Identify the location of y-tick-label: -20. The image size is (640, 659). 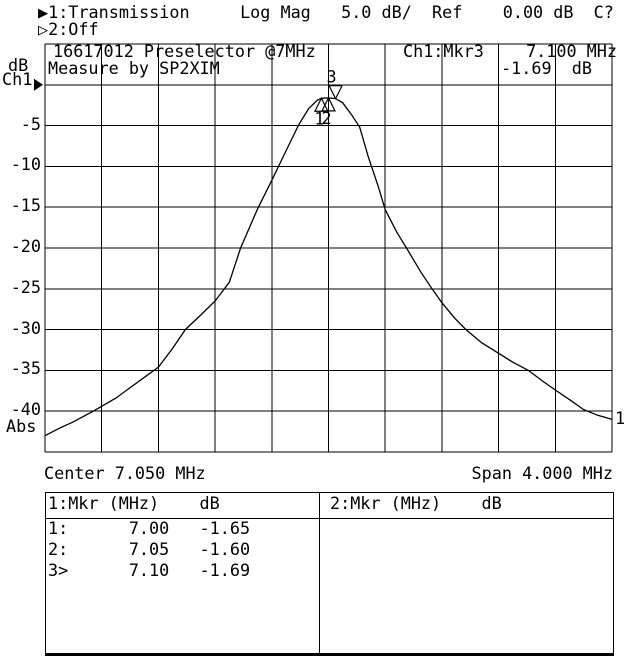
(25, 246).